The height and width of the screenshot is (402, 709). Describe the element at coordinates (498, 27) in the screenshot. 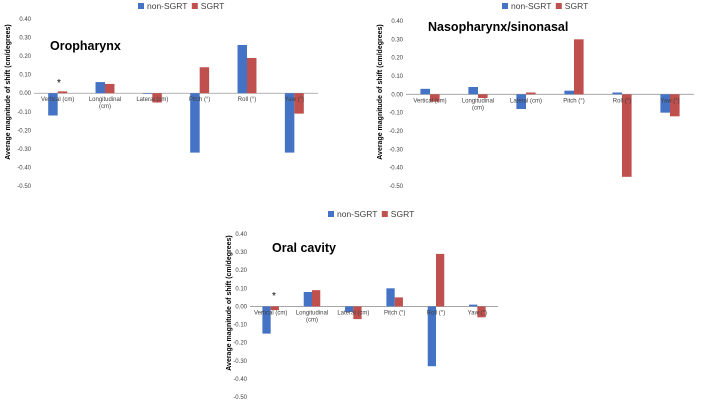

I see `chart-title: Nasopharynx/sinonasal` at that location.